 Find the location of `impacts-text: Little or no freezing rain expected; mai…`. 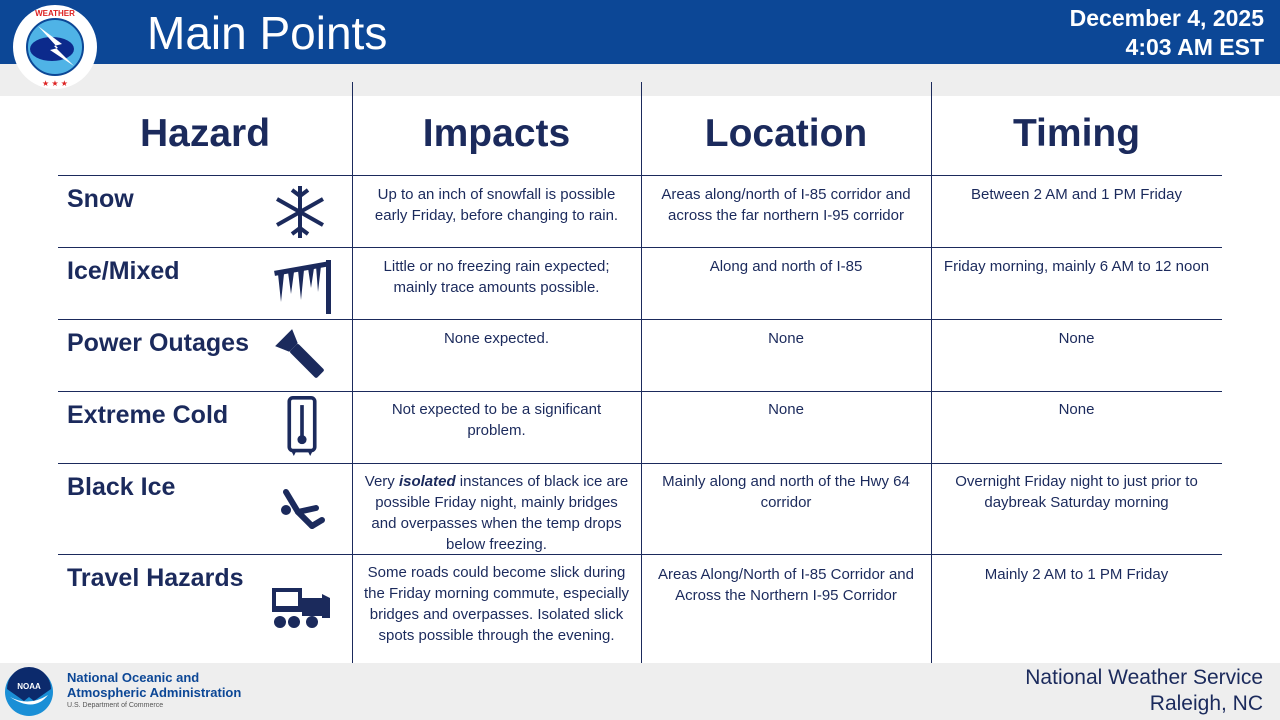

impacts-text: Little or no freezing rain expected; mai… is located at coordinates (496, 277).